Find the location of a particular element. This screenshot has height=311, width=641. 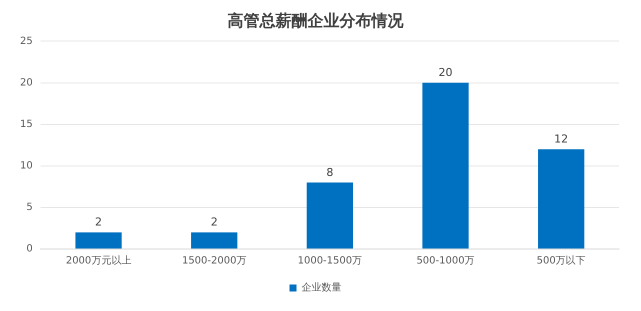

x-tick-label: 1500-2000万 is located at coordinates (214, 261).